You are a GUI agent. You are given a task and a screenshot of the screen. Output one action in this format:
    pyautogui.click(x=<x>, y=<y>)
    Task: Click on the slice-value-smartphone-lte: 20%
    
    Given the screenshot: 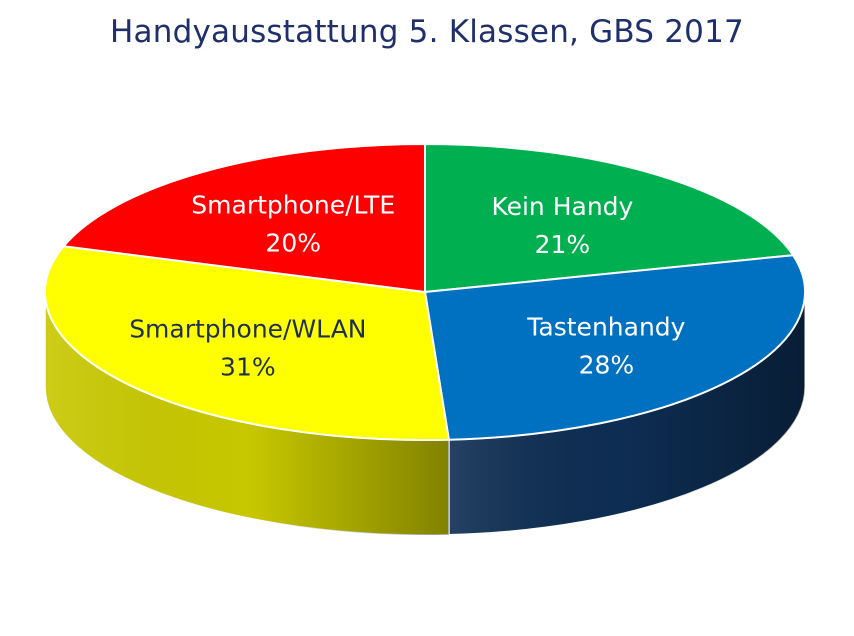 What is the action you would take?
    pyautogui.click(x=293, y=242)
    